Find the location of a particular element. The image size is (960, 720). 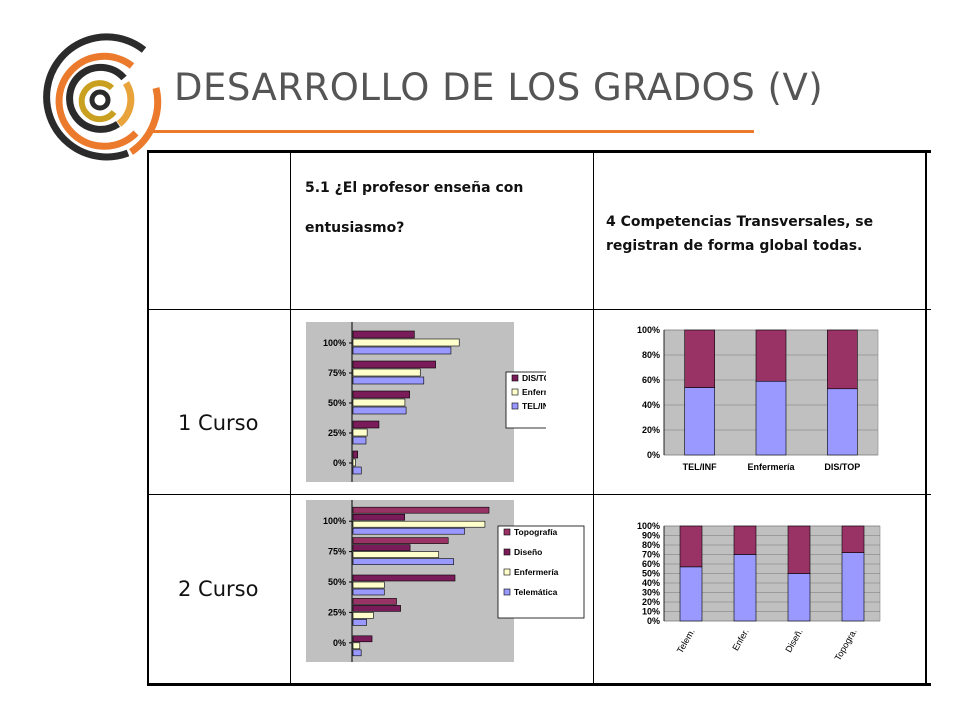

x-tick-label: Telem. is located at coordinates (686, 641).